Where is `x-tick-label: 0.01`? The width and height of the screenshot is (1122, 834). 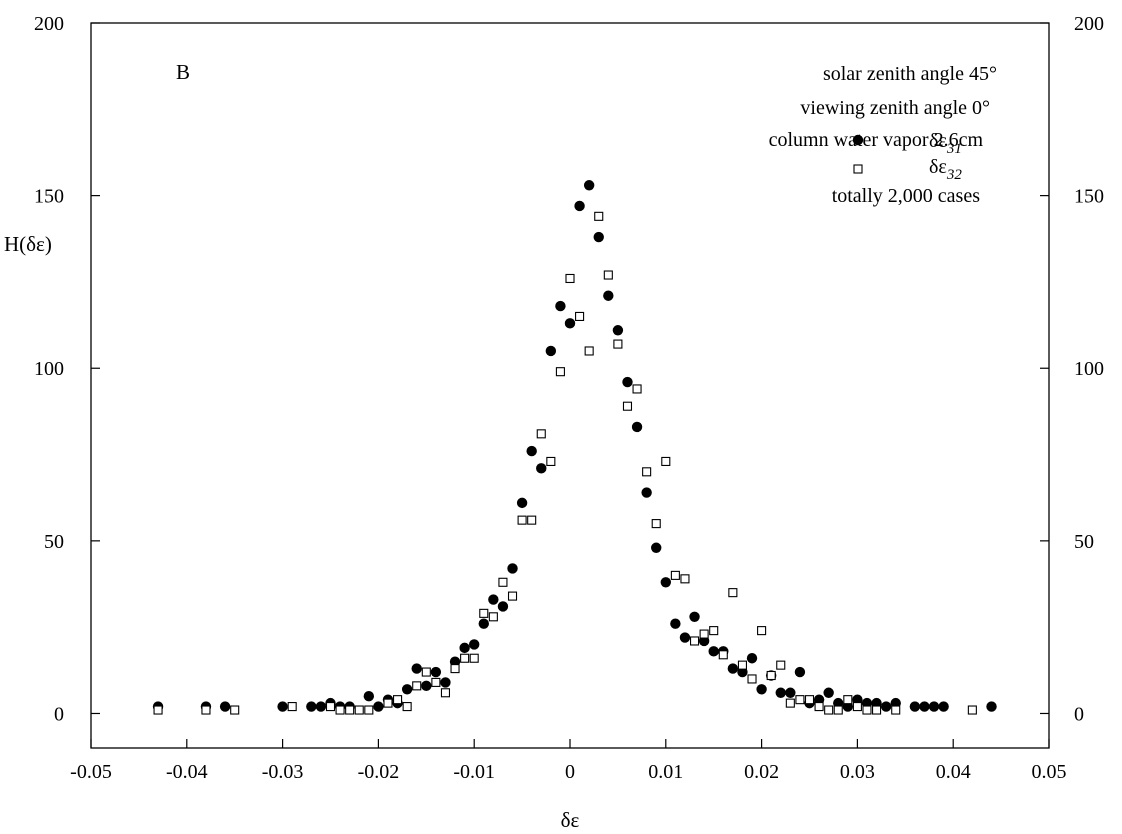 x-tick-label: 0.01 is located at coordinates (665, 772).